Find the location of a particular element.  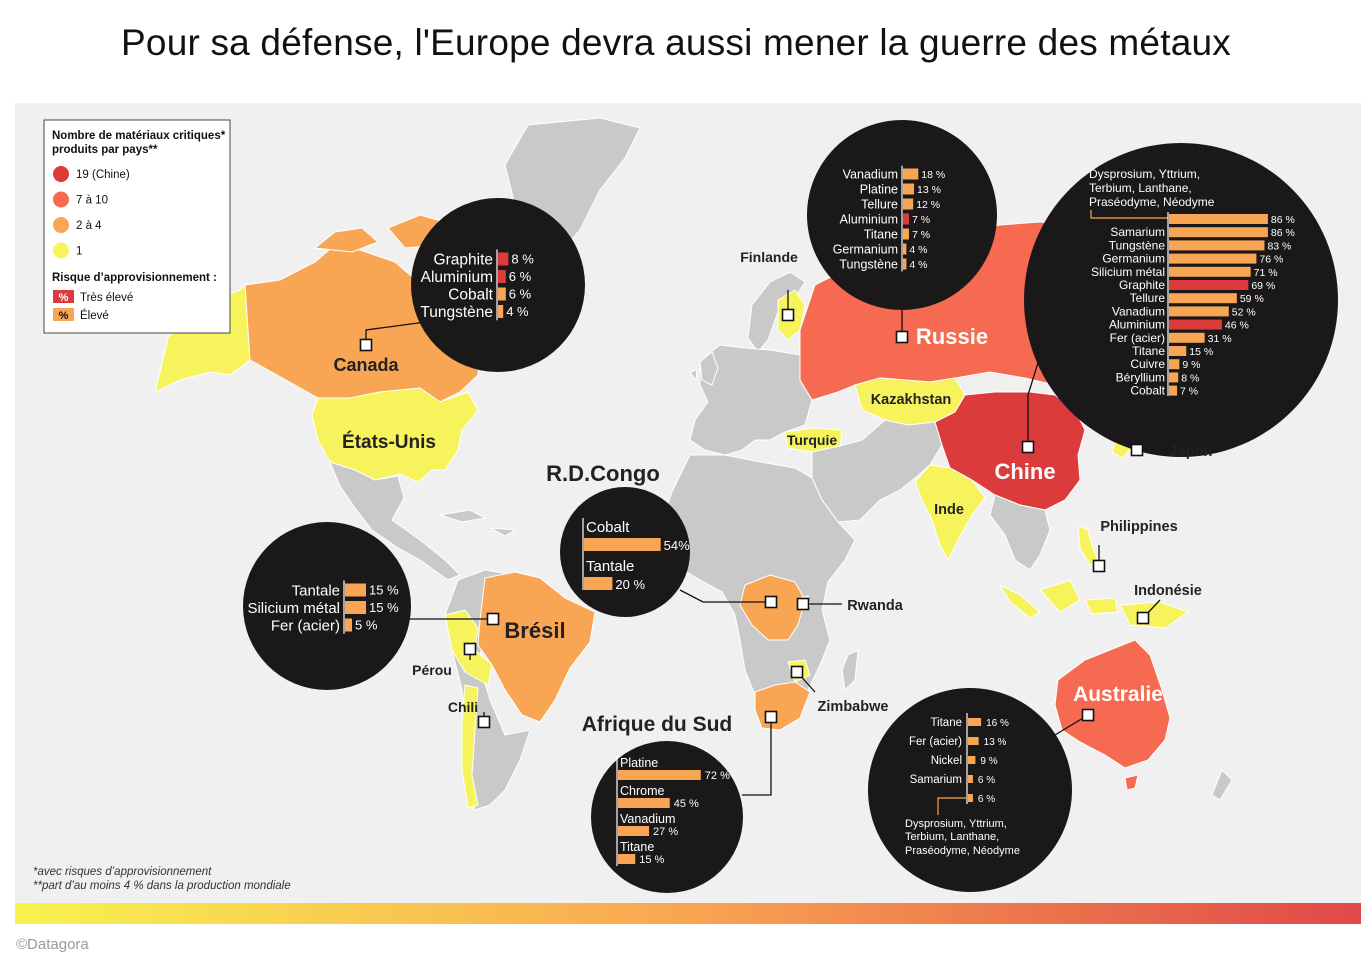

bar-value: 13 % is located at coordinates (995, 742).